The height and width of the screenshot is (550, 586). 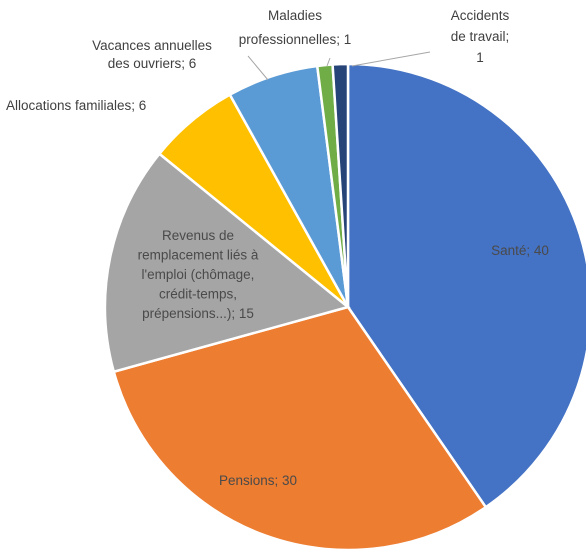 I want to click on slice-label: Pensions; 30, so click(x=258, y=480).